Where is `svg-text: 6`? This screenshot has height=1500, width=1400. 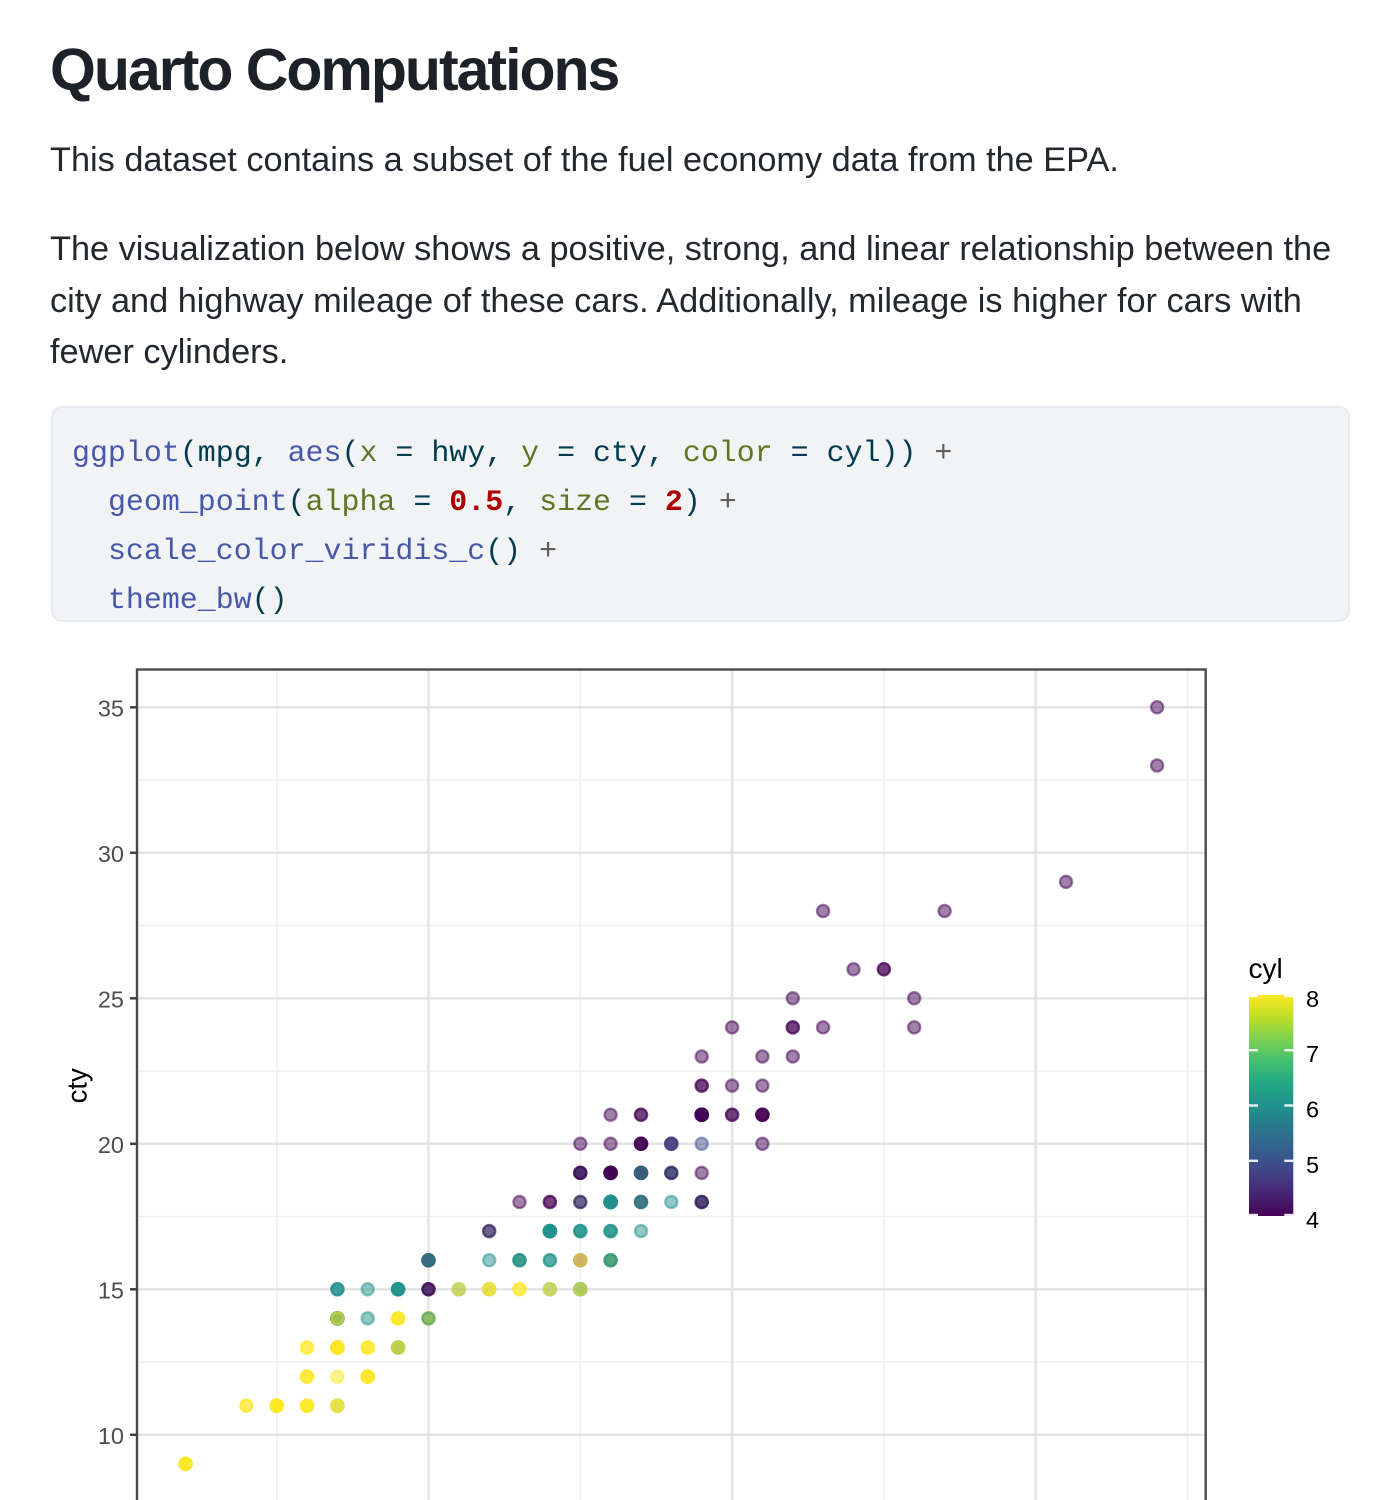
svg-text: 6 is located at coordinates (1312, 1110).